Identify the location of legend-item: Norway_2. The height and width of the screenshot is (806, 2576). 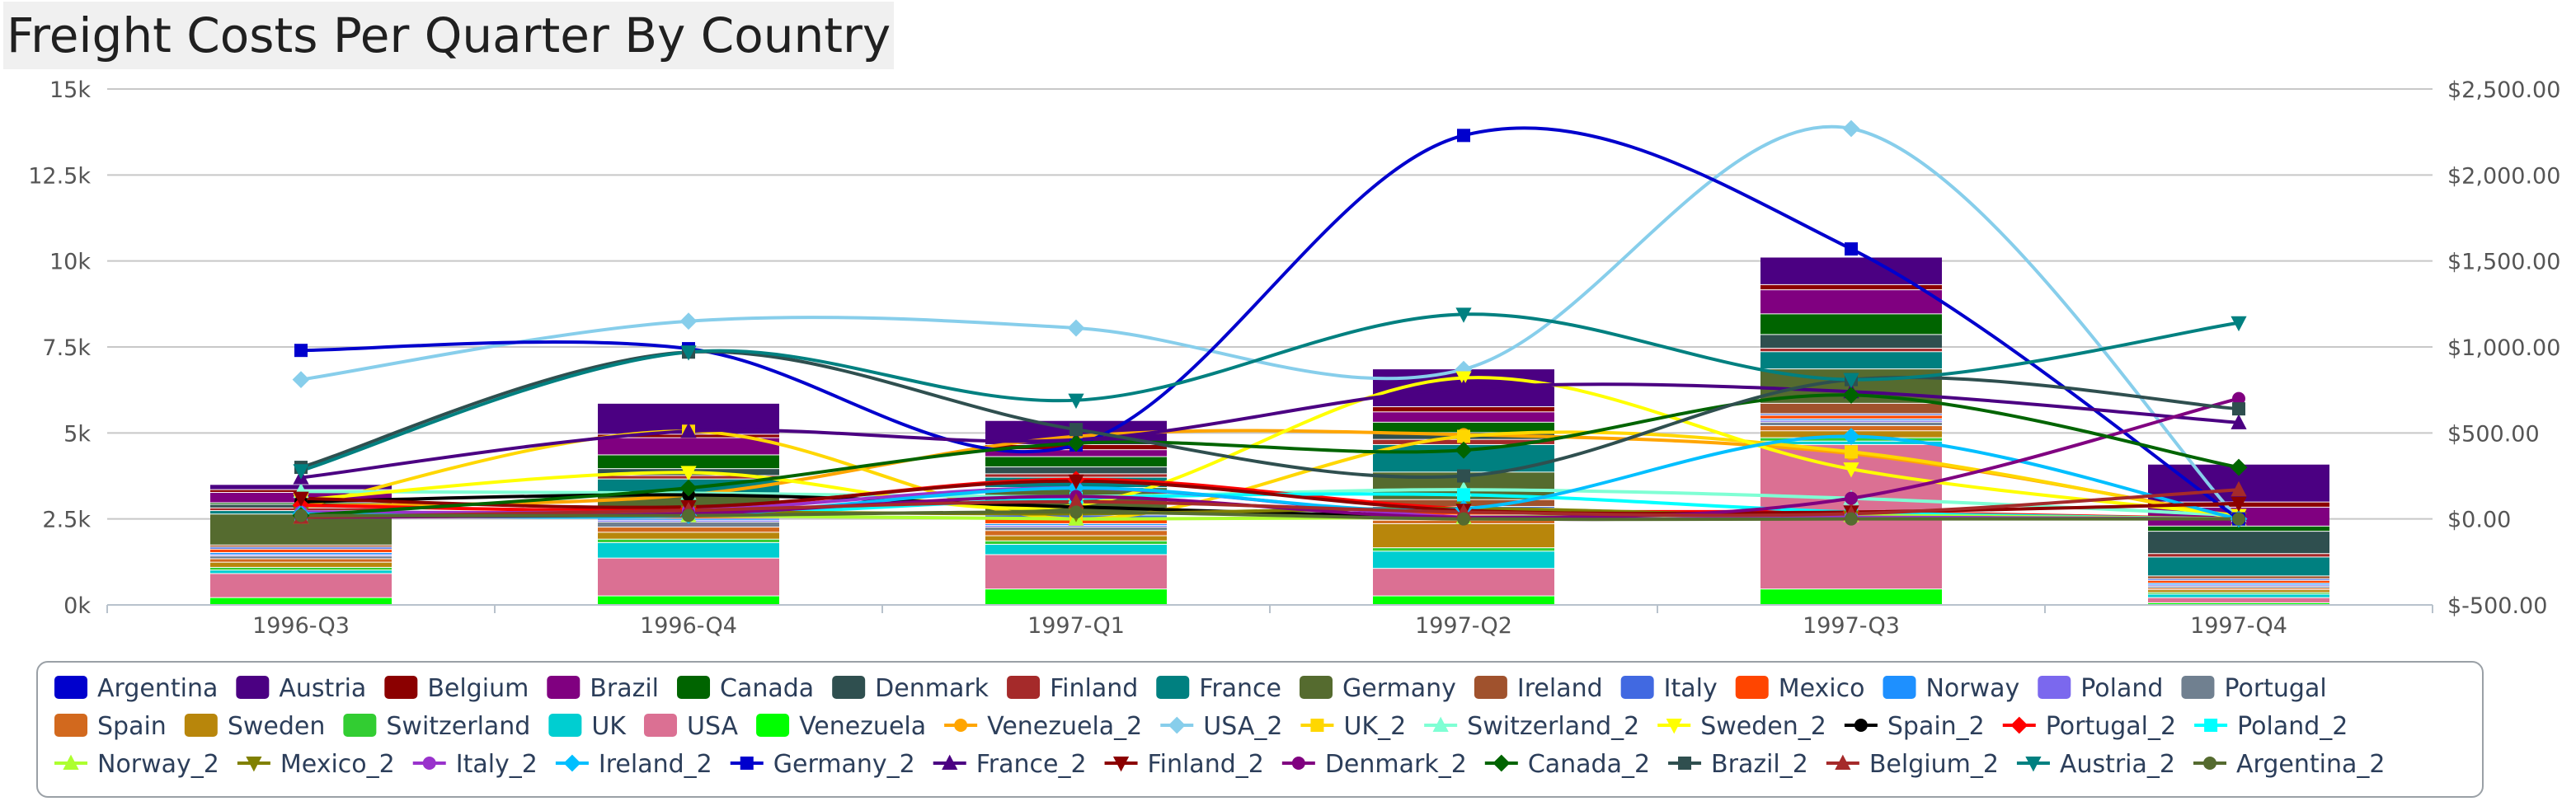
(136, 764).